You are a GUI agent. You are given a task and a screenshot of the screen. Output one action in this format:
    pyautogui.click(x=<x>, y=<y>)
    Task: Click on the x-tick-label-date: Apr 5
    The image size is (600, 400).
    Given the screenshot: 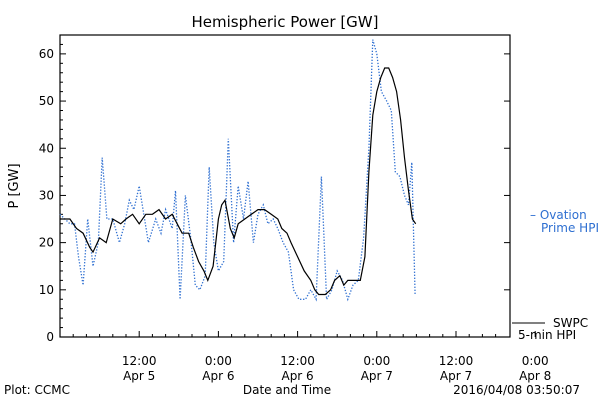 What is the action you would take?
    pyautogui.click(x=139, y=376)
    